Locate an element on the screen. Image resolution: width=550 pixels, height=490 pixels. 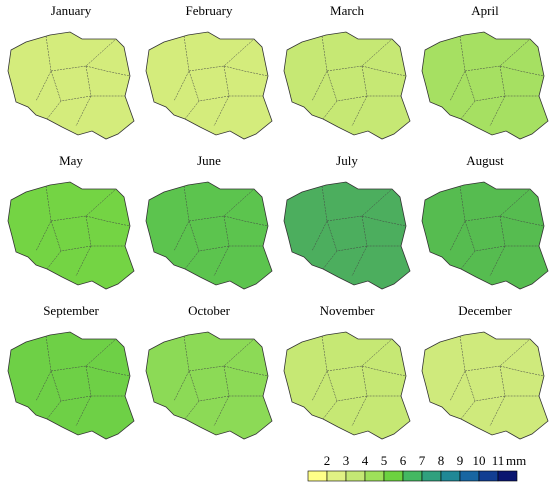
map-title: November is located at coordinates (348, 310).